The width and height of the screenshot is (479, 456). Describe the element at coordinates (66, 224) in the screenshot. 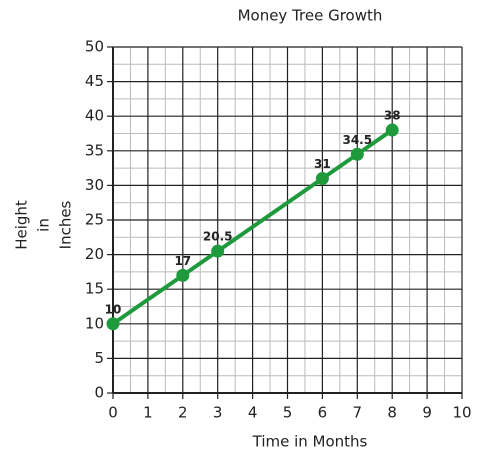

I see `y-axis-label-line: Inches` at that location.